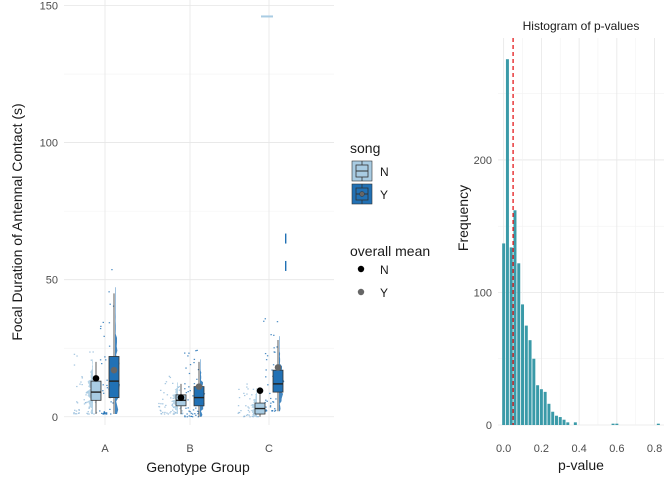  I want to click on mean-point-y-b, so click(199, 386).